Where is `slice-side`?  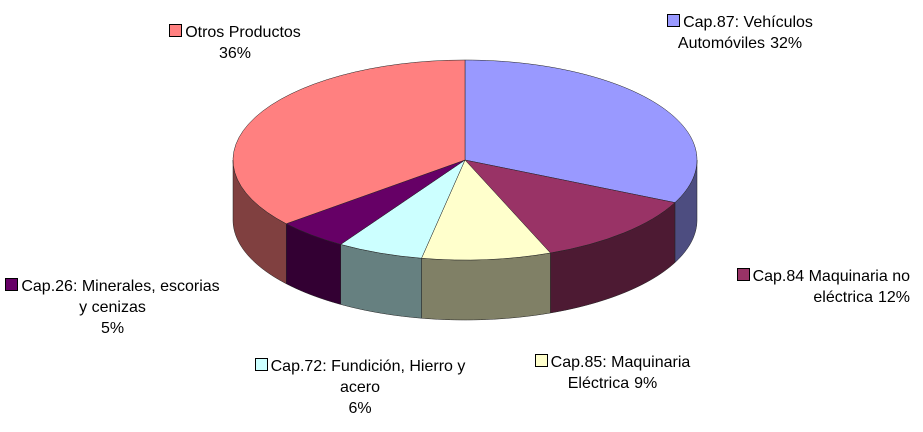
slice-side is located at coordinates (486, 286).